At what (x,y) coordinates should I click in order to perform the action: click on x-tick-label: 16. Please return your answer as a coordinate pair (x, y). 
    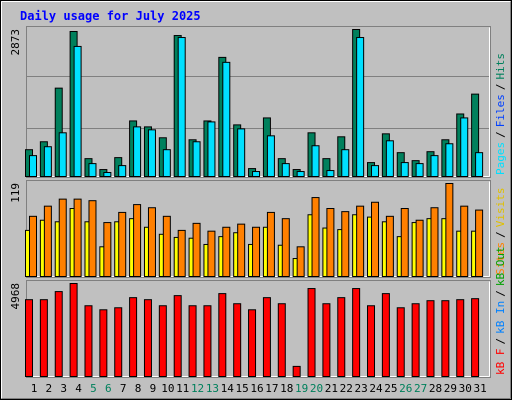
    Looking at the image, I should click on (256, 388).